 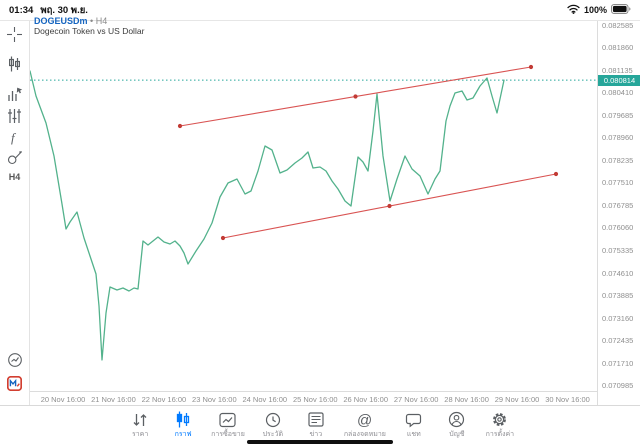 I want to click on chart-tab-icon, so click(x=183, y=419).